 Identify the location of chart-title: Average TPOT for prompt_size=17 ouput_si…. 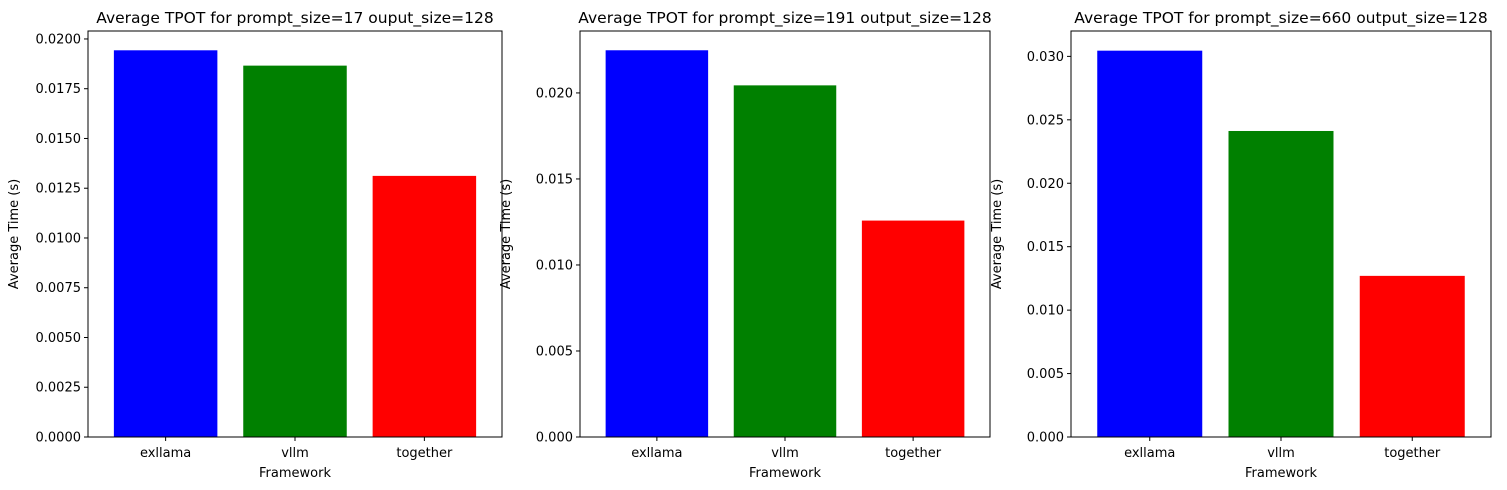
(294, 18).